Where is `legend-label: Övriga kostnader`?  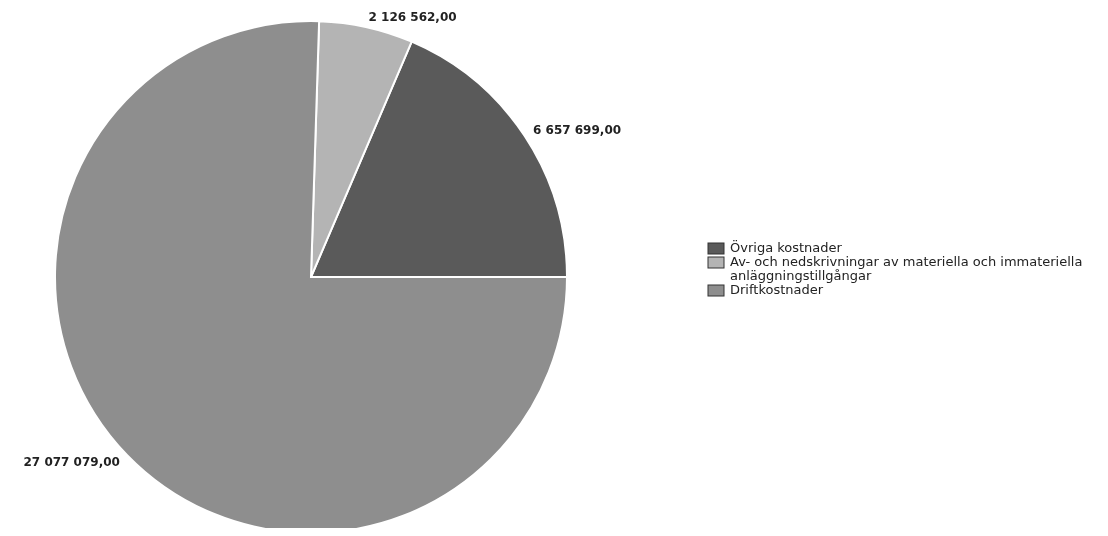 legend-label: Övriga kostnader is located at coordinates (786, 247).